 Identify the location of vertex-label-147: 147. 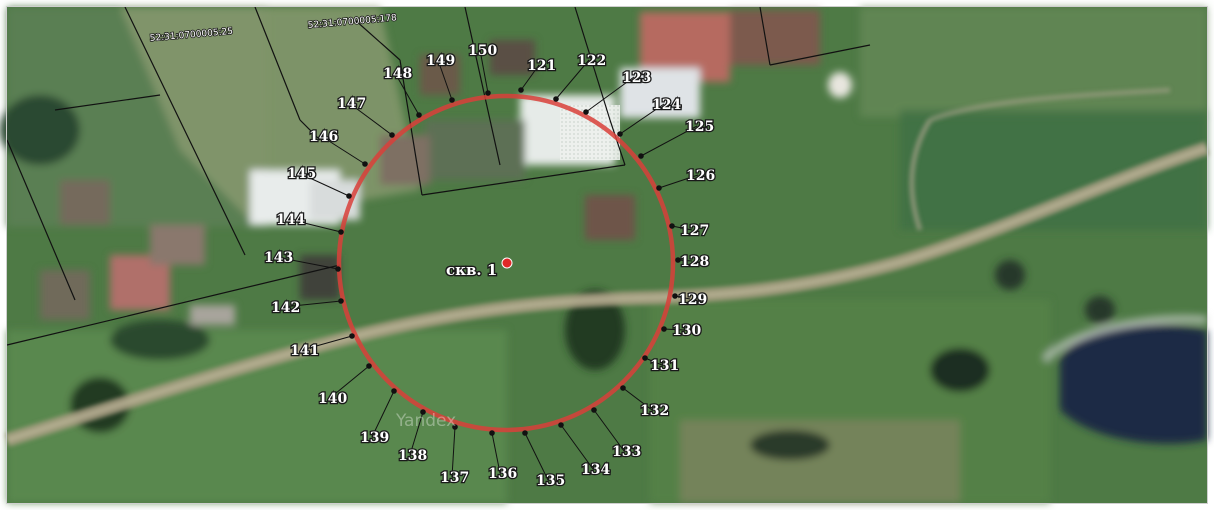
(351, 104).